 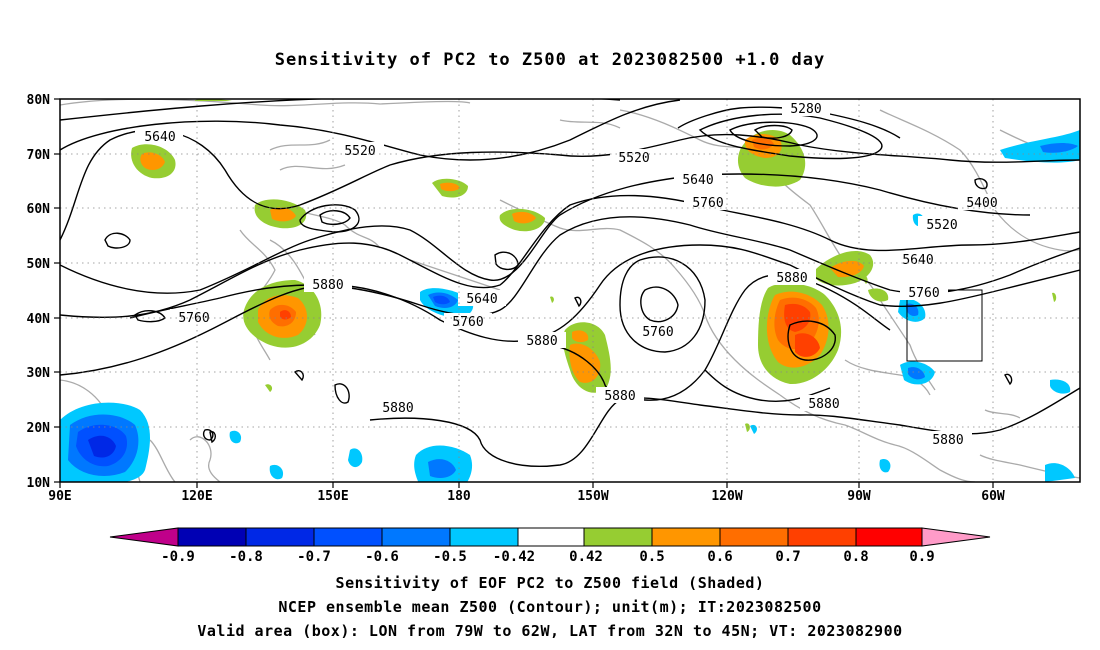 I want to click on lat-label: 80N, so click(x=39, y=100).